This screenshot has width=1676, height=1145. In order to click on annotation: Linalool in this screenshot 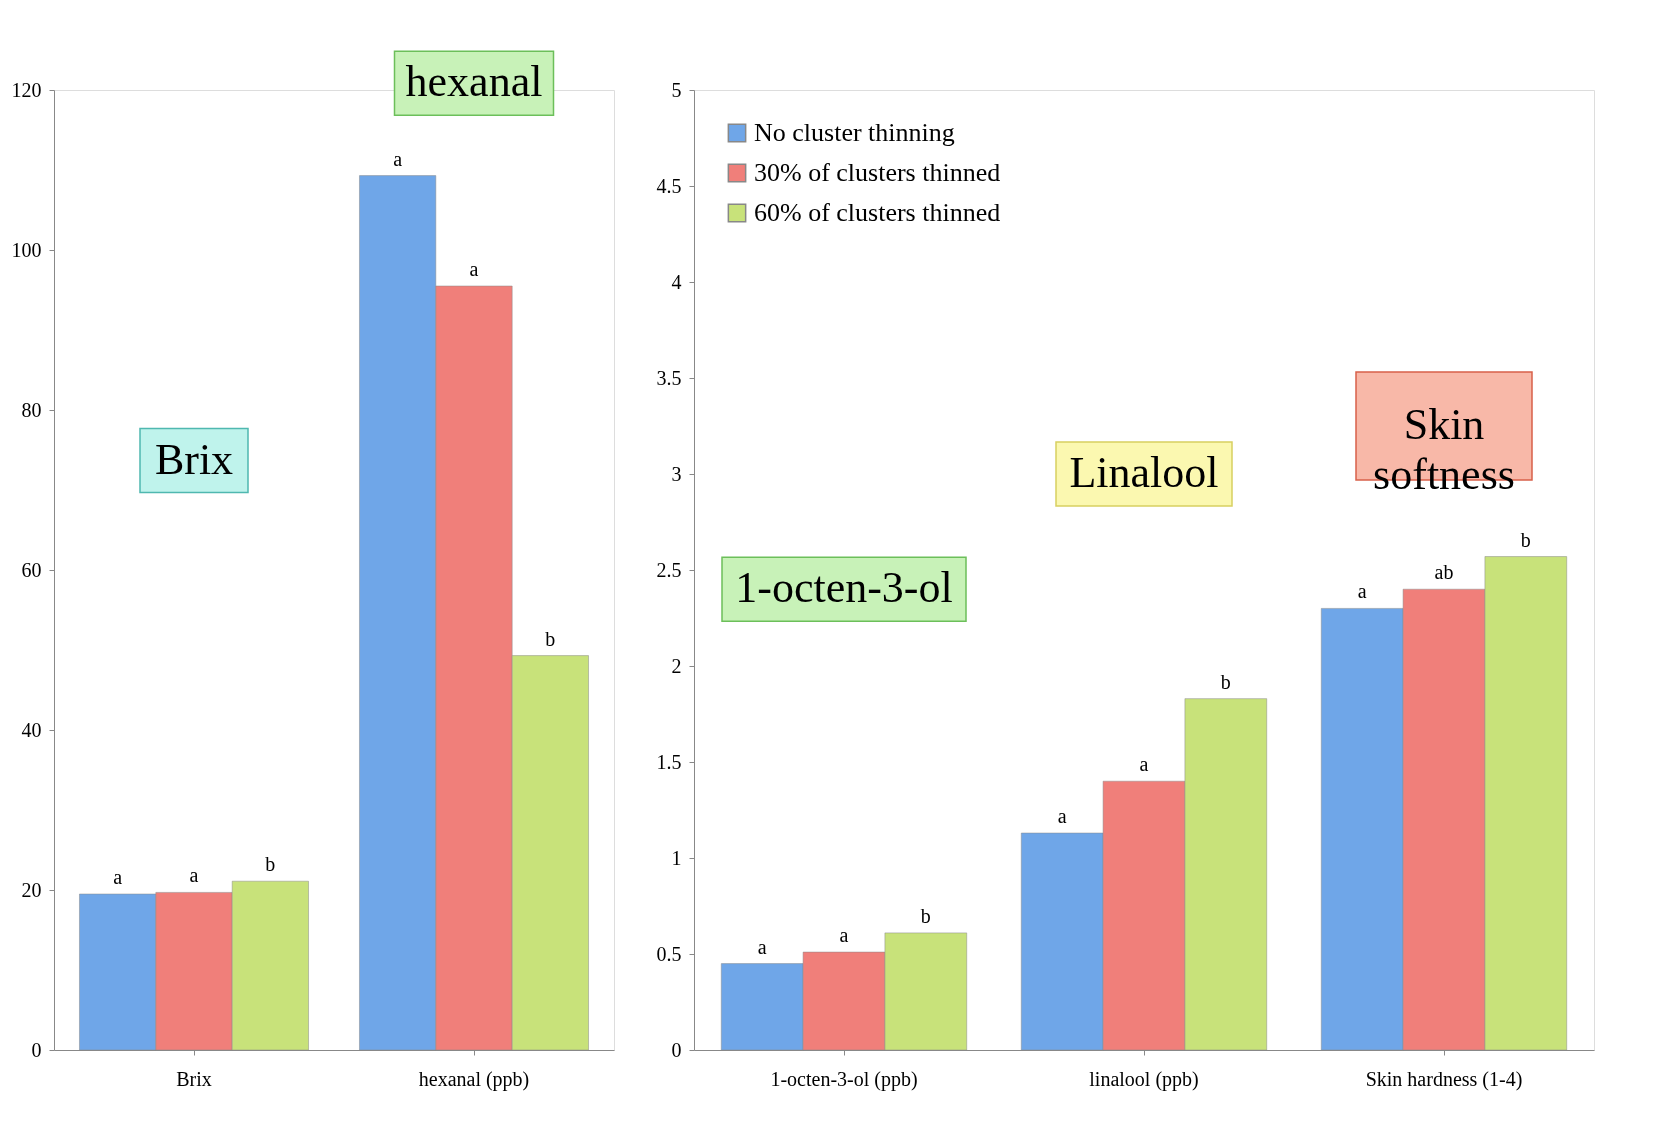, I will do `click(1144, 472)`.